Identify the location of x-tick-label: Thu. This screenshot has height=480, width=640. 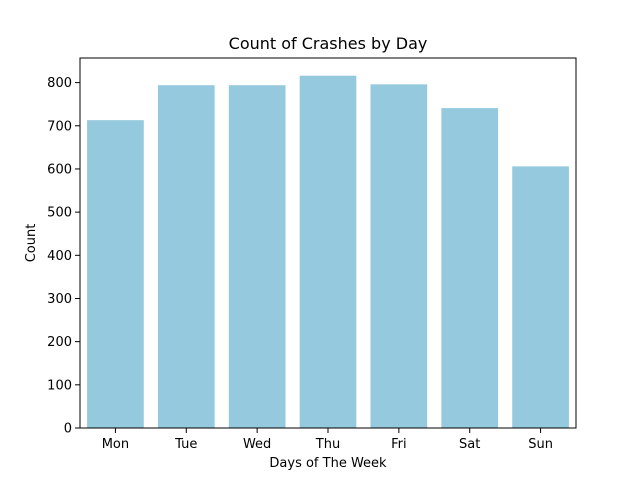
(327, 444).